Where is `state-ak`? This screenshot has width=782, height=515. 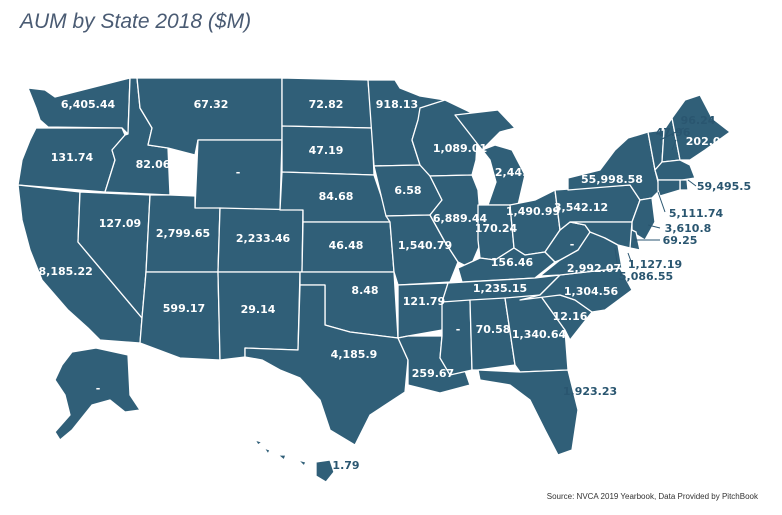 state-ak is located at coordinates (97, 394).